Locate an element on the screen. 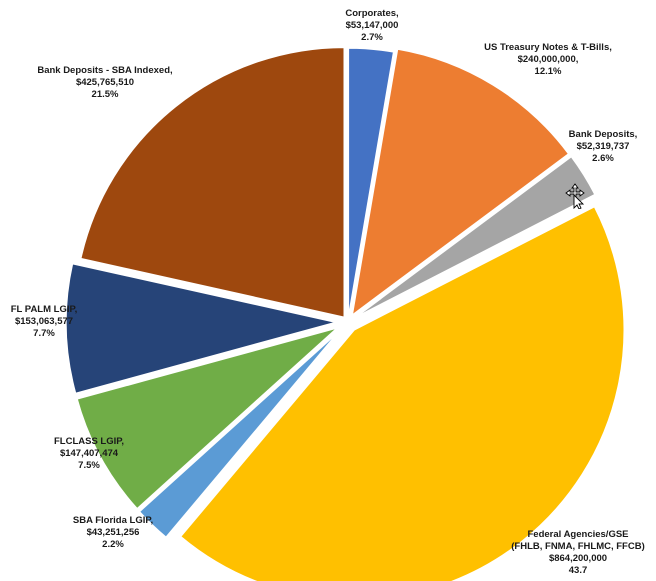 The image size is (656, 581). slice-label: SBA Florida LGIP, $43,251,256 2.2% is located at coordinates (113, 532).